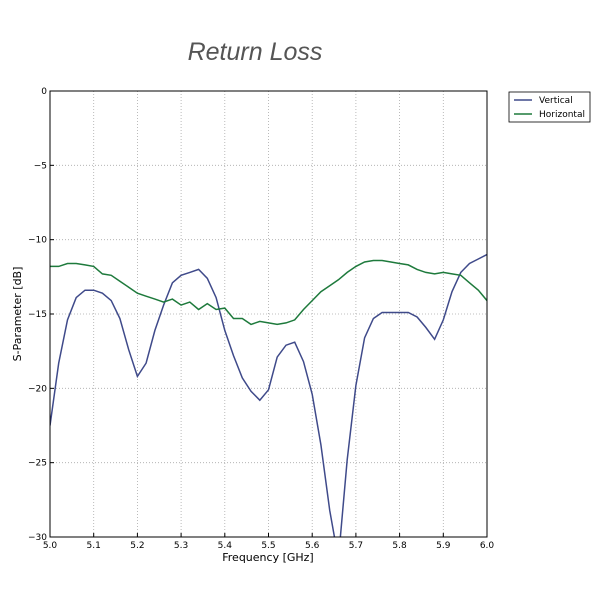  I want to click on x-axis-label: Frequency [GHz], so click(267, 557).